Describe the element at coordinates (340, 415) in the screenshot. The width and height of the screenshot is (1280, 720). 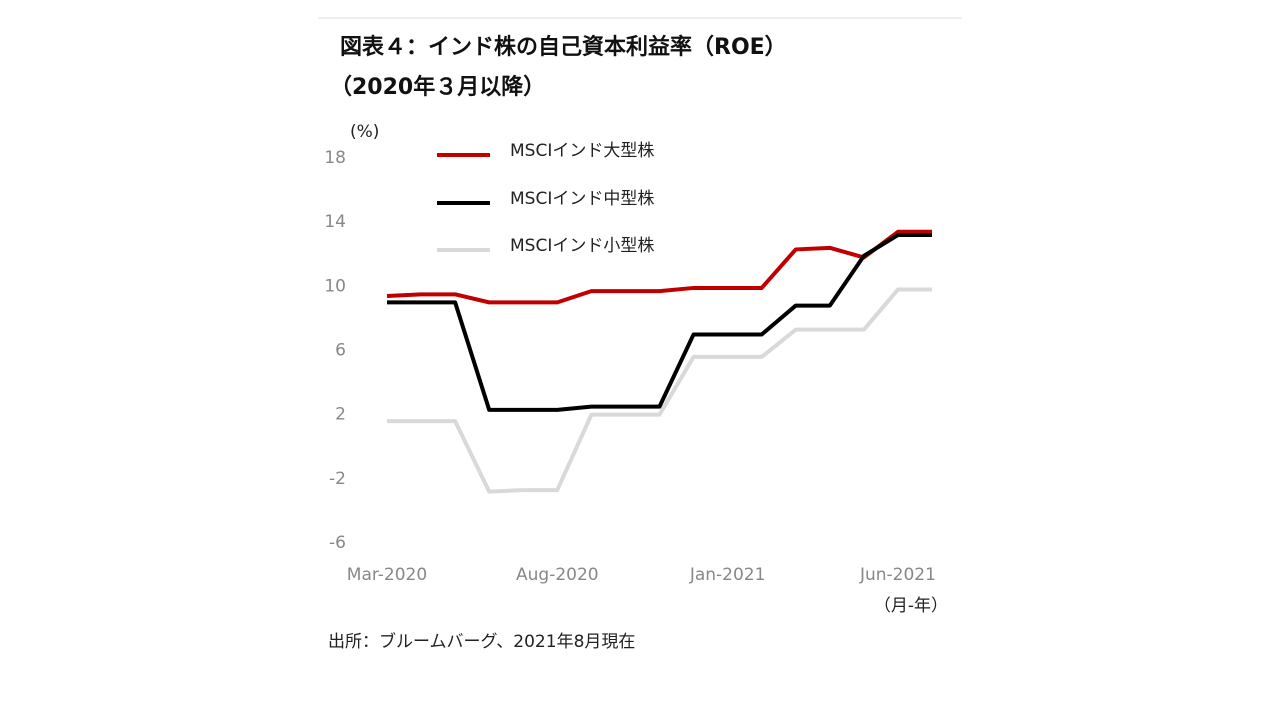
I see `y-tick-label: 2` at that location.